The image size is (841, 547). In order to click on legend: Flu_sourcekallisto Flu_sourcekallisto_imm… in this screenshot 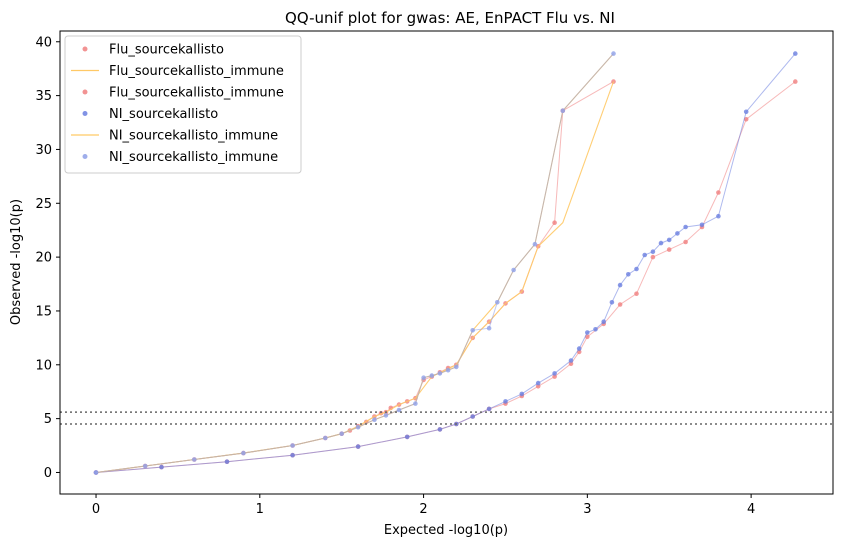, I will do `click(183, 104)`.